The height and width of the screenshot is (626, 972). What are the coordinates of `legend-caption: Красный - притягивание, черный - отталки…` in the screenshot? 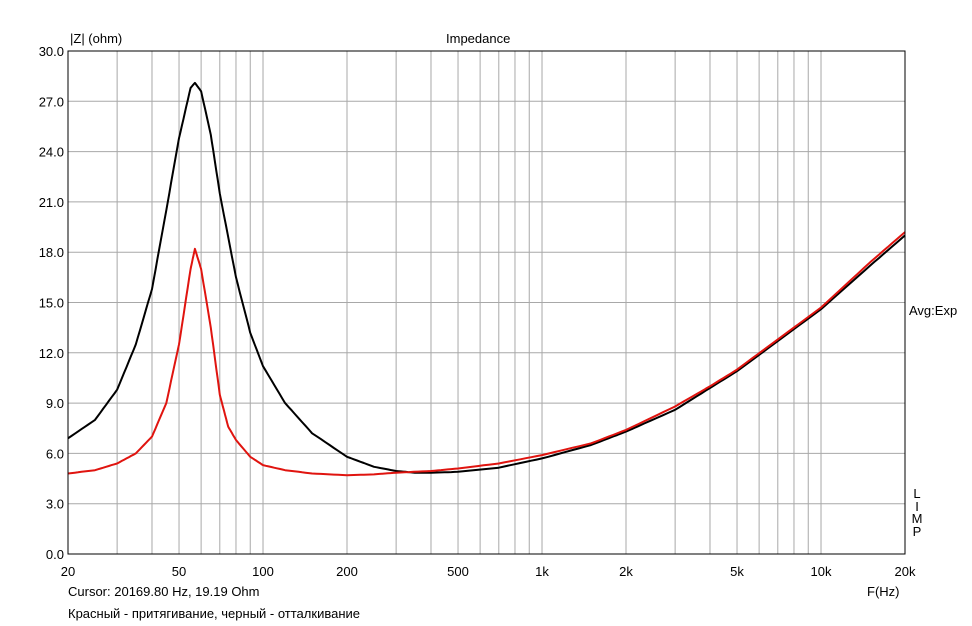 It's located at (214, 613).